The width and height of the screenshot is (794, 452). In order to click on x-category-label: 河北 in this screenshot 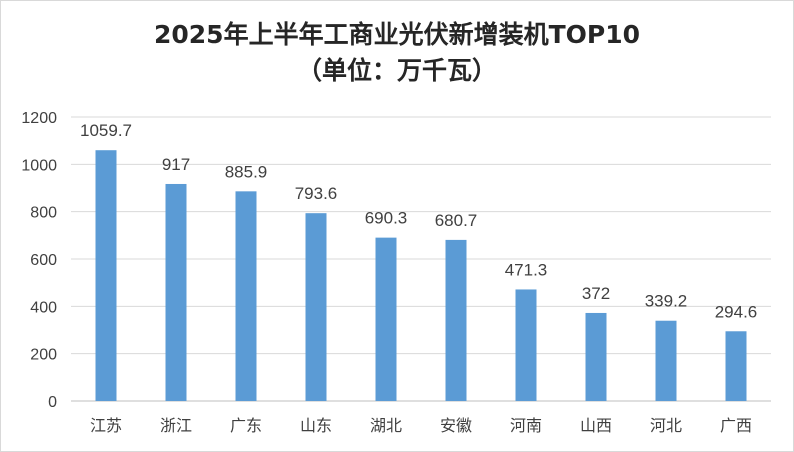, I will do `click(666, 425)`.